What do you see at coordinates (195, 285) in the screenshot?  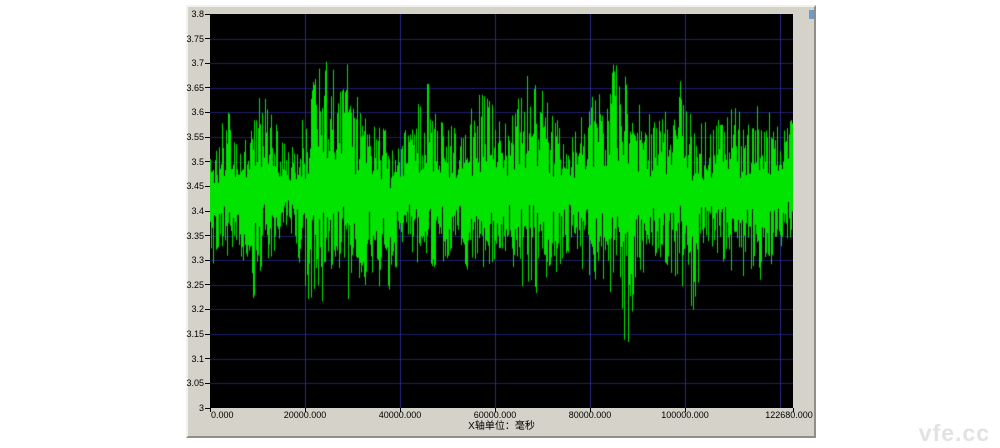 I see `y-tick-label: 3.25` at bounding box center [195, 285].